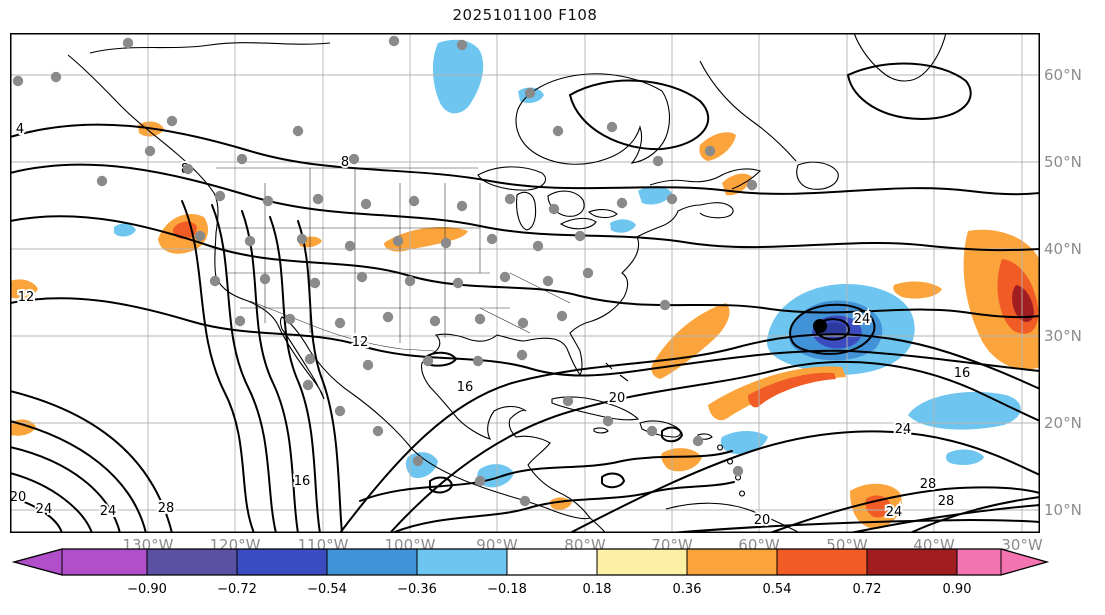  Describe the element at coordinates (1063, 510) in the screenshot. I see `lat-tick-label: 10°N` at that location.